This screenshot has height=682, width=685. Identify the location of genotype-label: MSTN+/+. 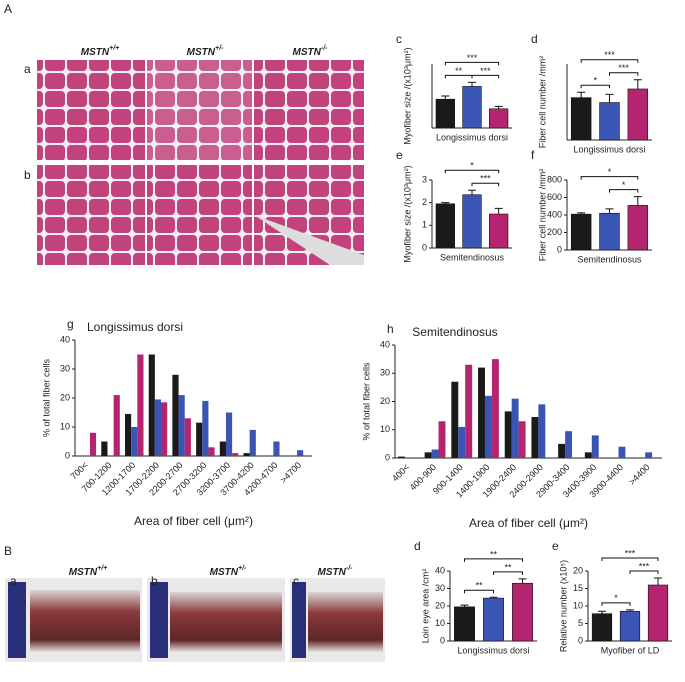
(100, 51).